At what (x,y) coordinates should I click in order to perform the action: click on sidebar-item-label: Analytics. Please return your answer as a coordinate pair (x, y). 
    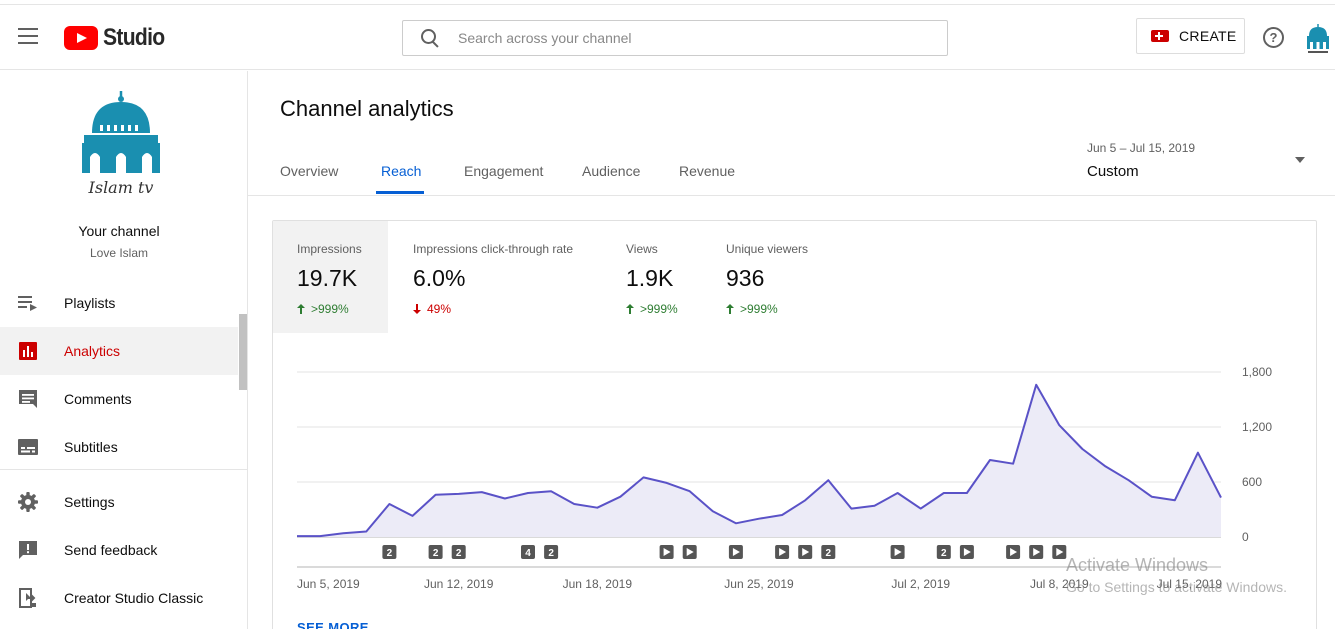
    Looking at the image, I should click on (92, 351).